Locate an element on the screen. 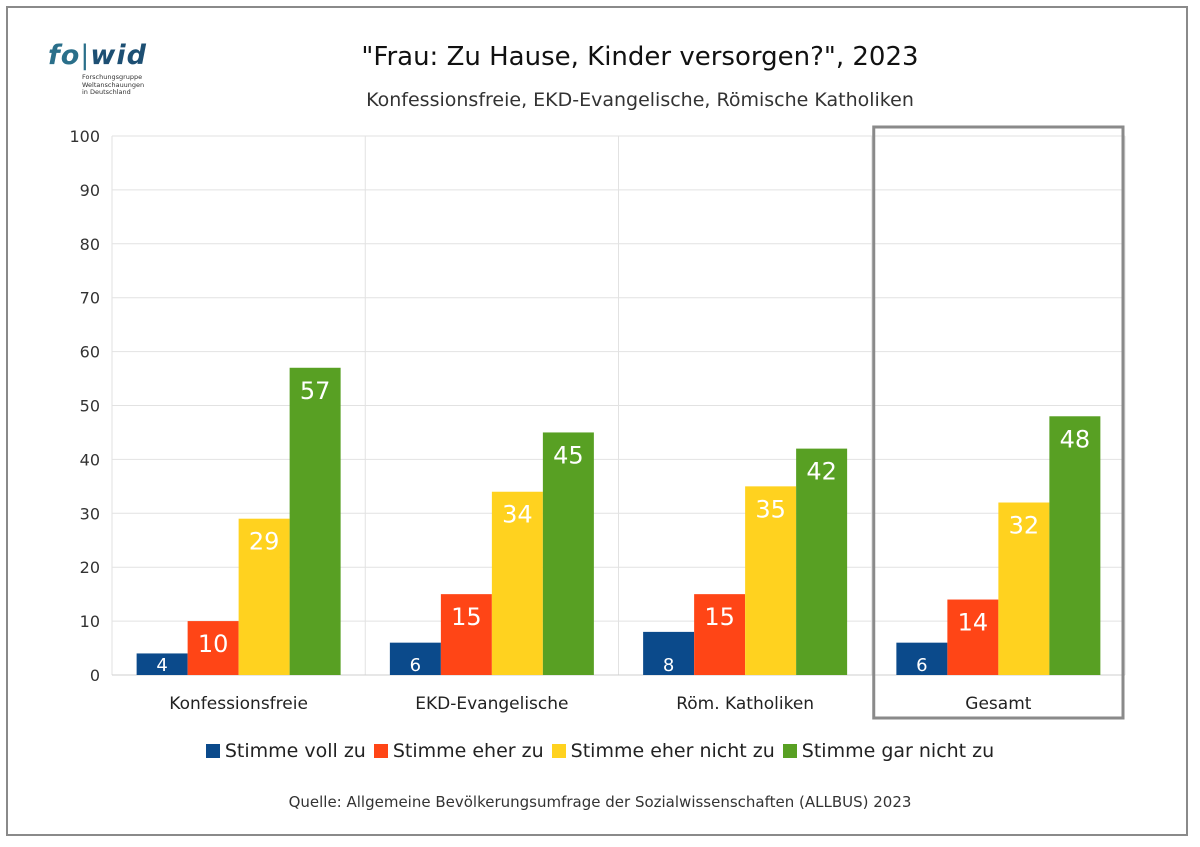 This screenshot has width=1200, height=847. data-label: 4 is located at coordinates (161, 665).